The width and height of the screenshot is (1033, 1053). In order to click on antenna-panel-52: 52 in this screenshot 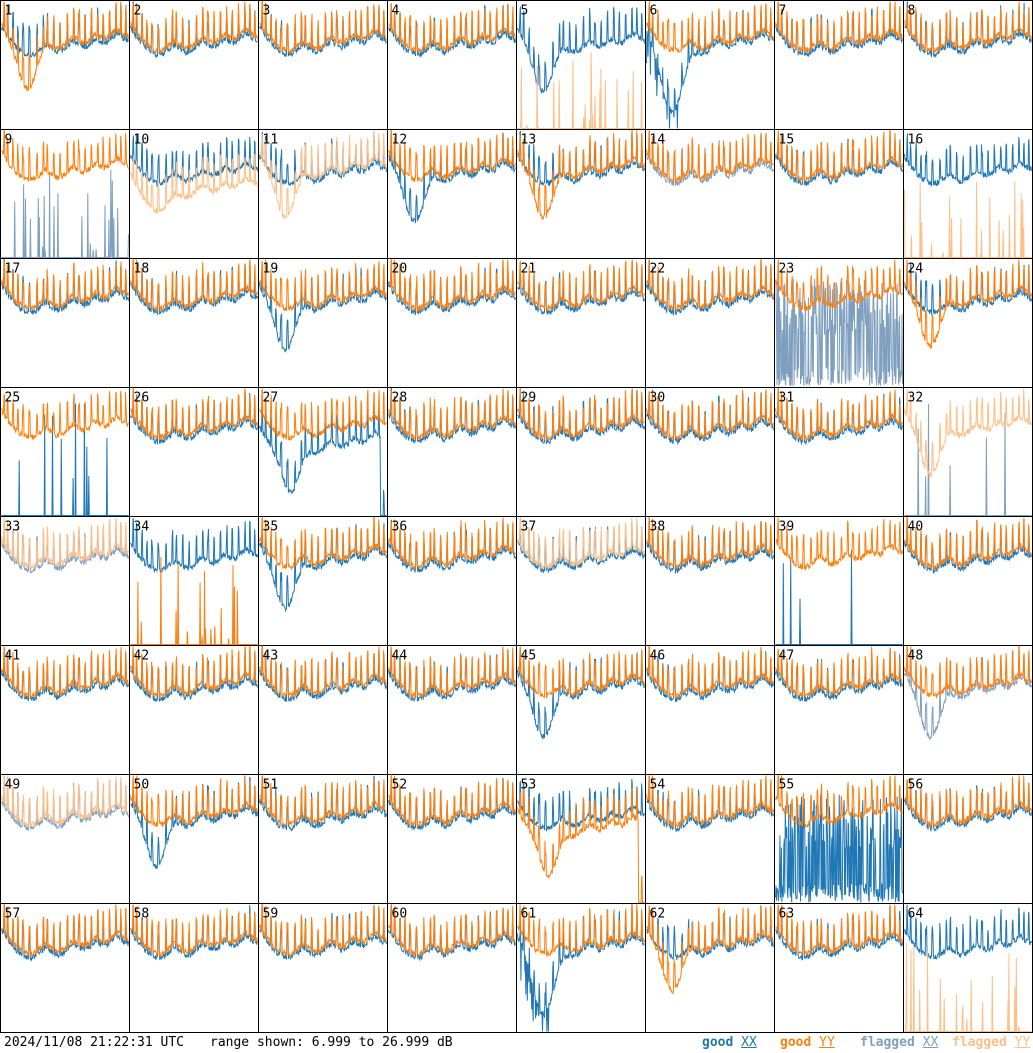, I will do `click(452, 838)`.